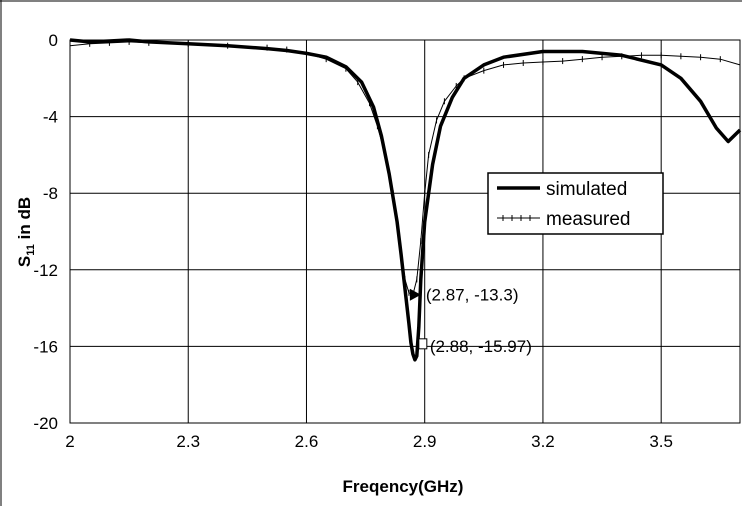 The height and width of the screenshot is (506, 742). What do you see at coordinates (543, 441) in the screenshot?
I see `x-tick-label: 3.2` at bounding box center [543, 441].